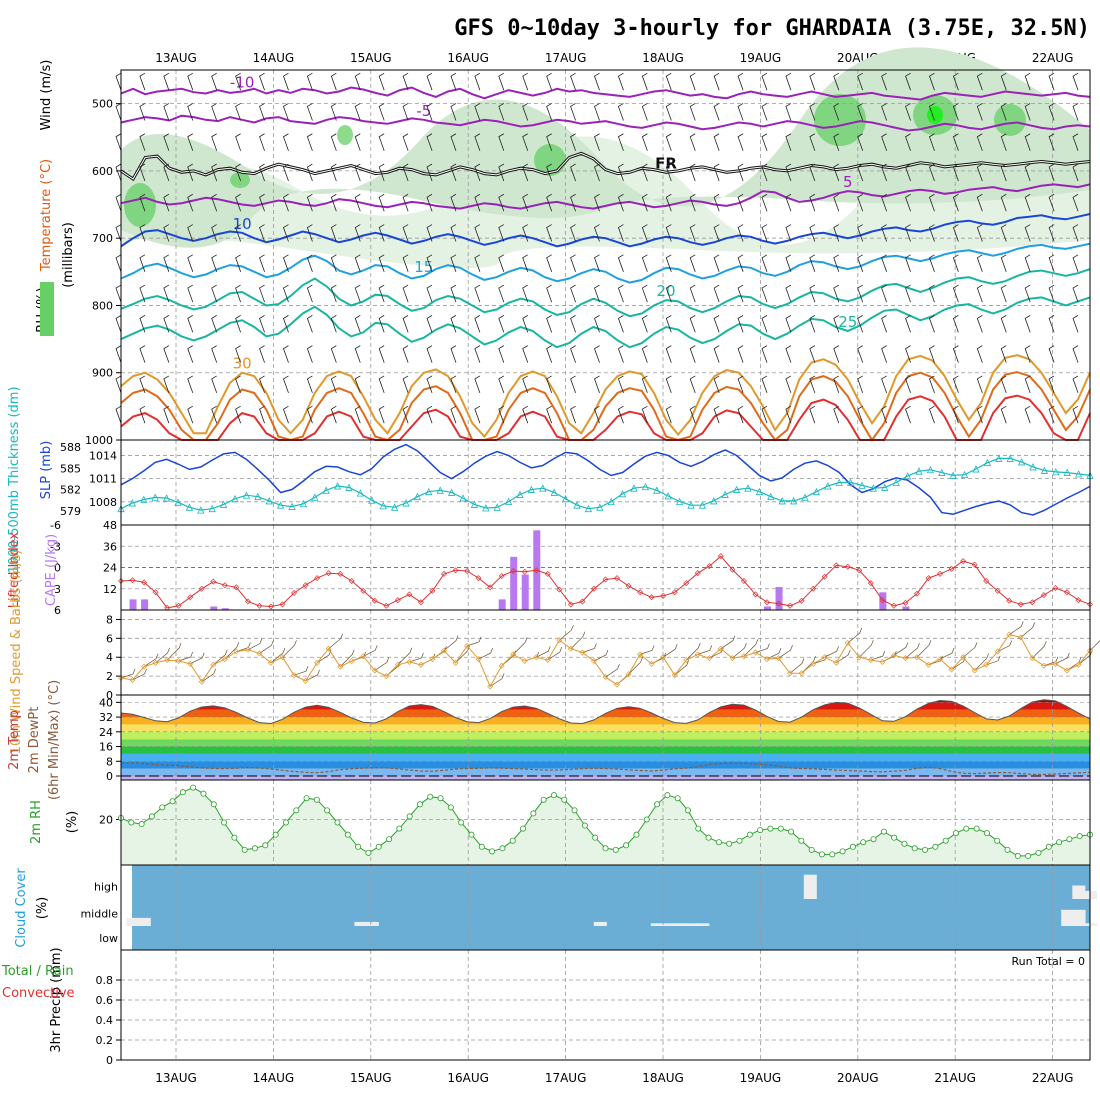 This screenshot has height=1100, width=1100. I want to click on vertical-axis-label: 1000-500mb Thickness (dm), so click(14, 479).